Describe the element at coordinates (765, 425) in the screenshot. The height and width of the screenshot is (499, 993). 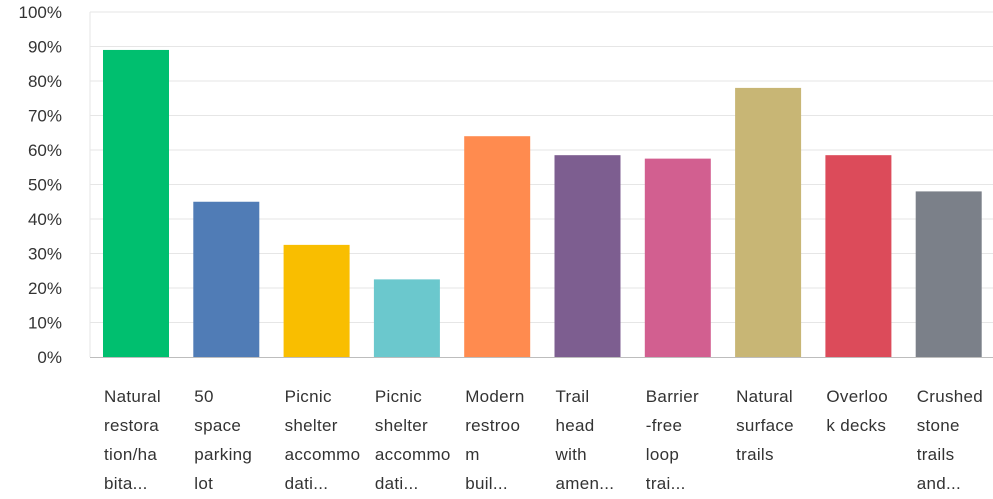
I see `x-category-label-line: surface` at that location.